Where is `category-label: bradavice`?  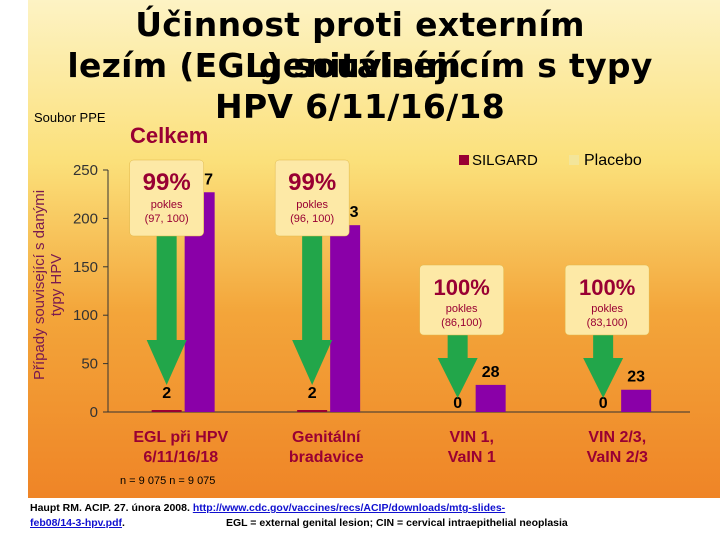 category-label: bradavice is located at coordinates (326, 457).